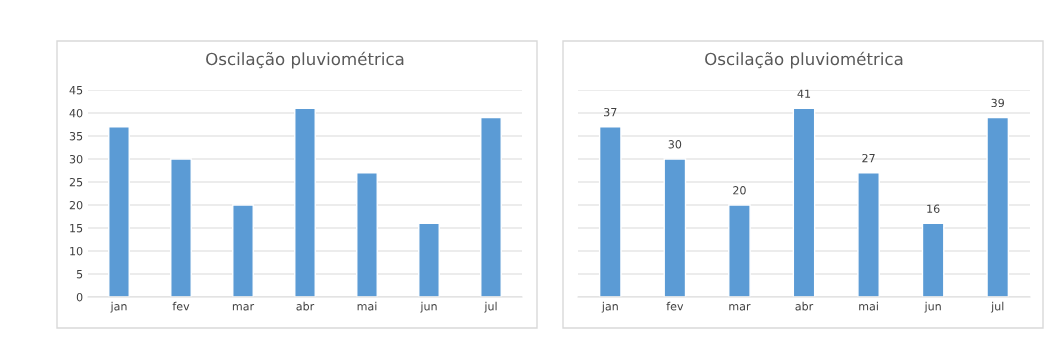 This screenshot has height=348, width=1064. What do you see at coordinates (76, 205) in the screenshot?
I see `y-tick-label: 20` at bounding box center [76, 205].